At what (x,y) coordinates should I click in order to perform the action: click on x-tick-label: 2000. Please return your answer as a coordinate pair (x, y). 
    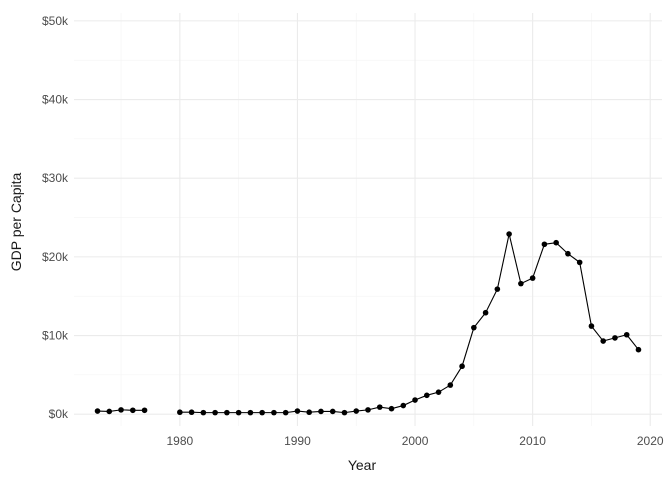
    Looking at the image, I should click on (415, 441).